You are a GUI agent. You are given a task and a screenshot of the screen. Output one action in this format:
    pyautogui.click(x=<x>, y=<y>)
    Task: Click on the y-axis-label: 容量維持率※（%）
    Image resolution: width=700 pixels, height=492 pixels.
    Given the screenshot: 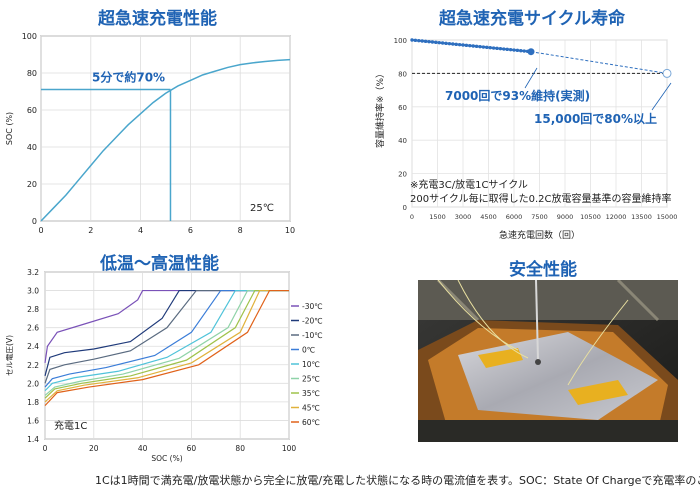 What is the action you would take?
    pyautogui.click(x=380, y=108)
    